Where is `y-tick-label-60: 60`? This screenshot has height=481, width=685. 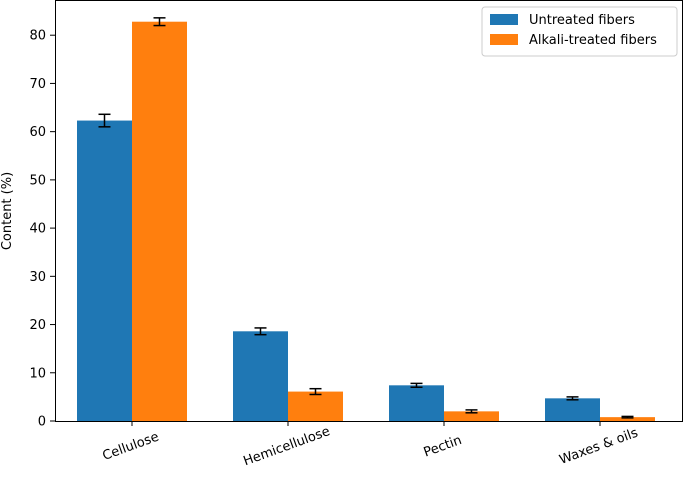 y-tick-label-60: 60 is located at coordinates (37, 132).